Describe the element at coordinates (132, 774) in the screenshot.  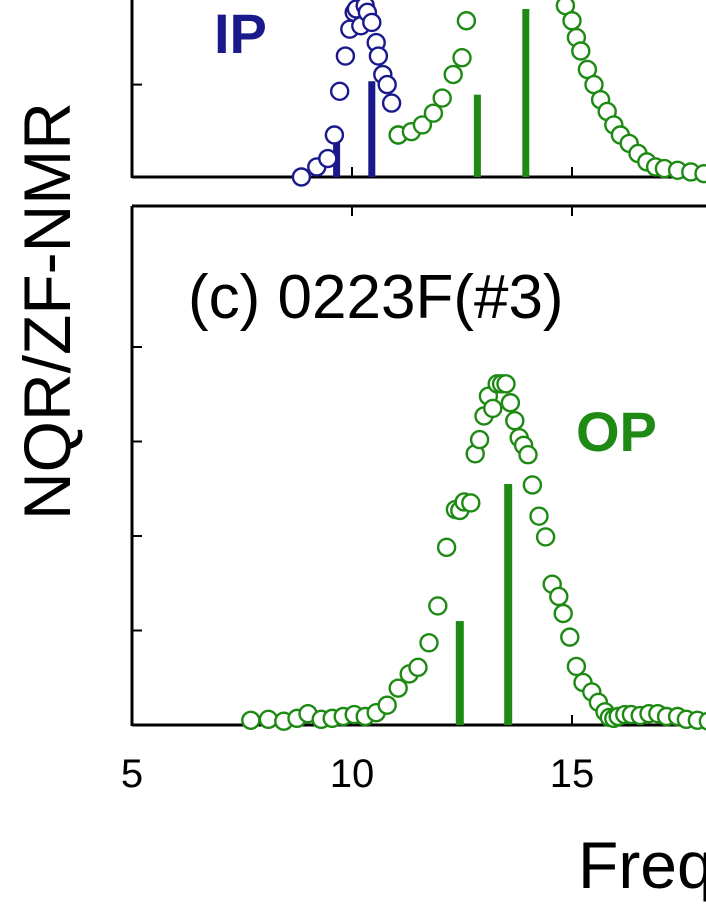
I see `x-tick-label-5: 5` at that location.